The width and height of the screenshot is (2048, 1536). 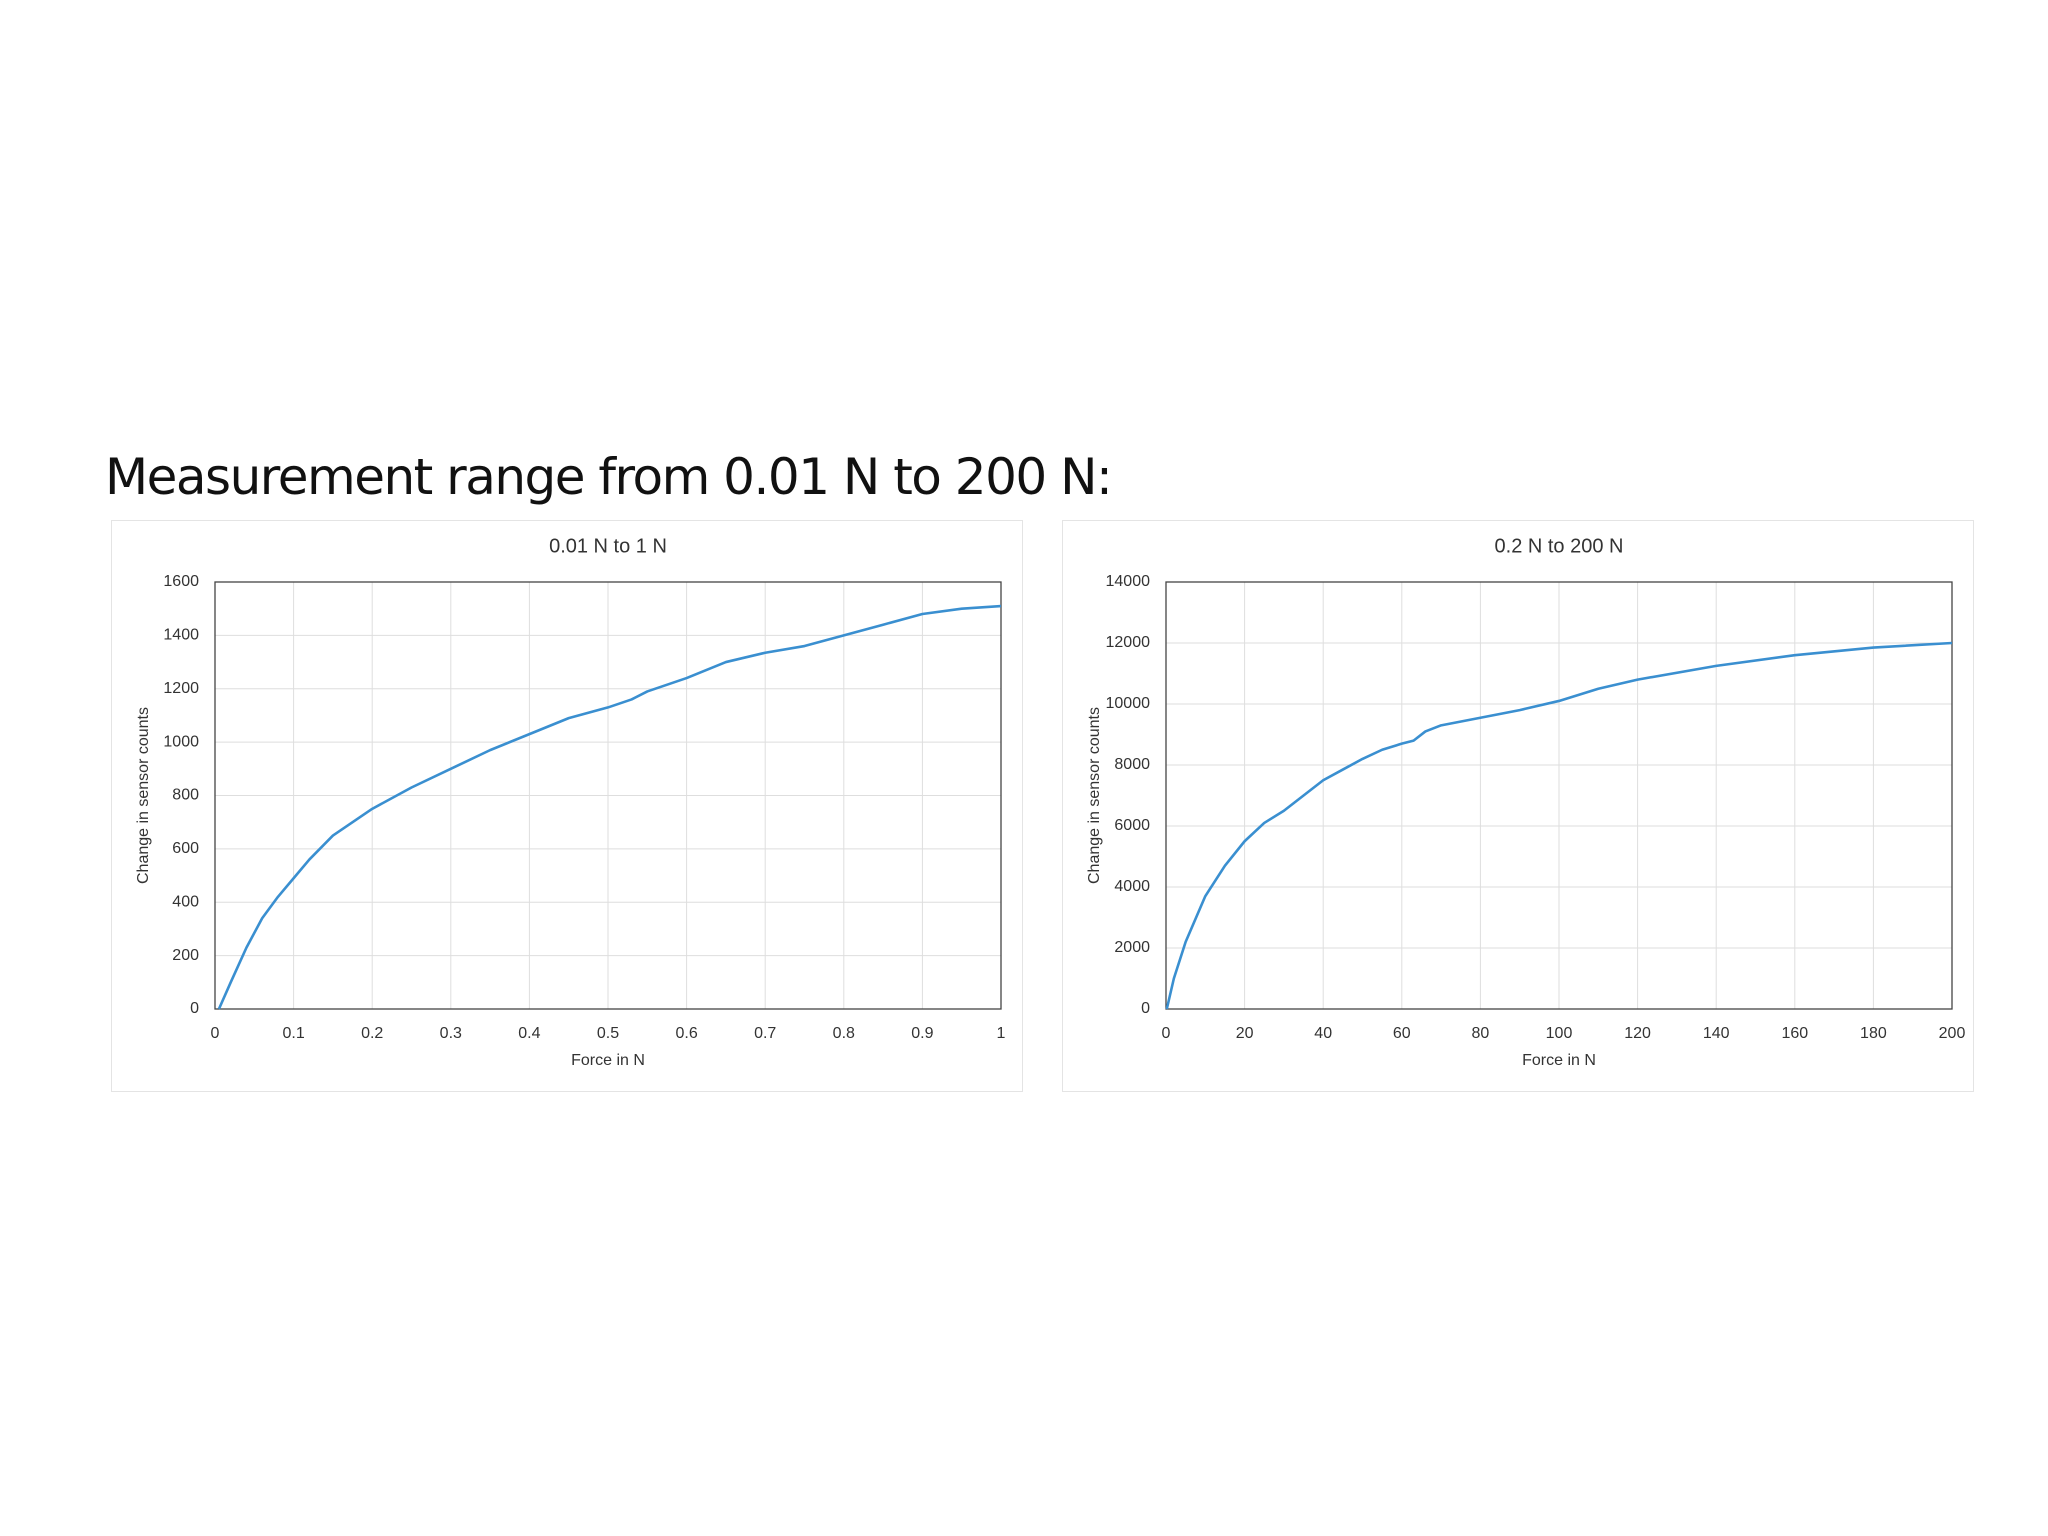 I want to click on y-tick-label: 800, so click(x=185, y=795).